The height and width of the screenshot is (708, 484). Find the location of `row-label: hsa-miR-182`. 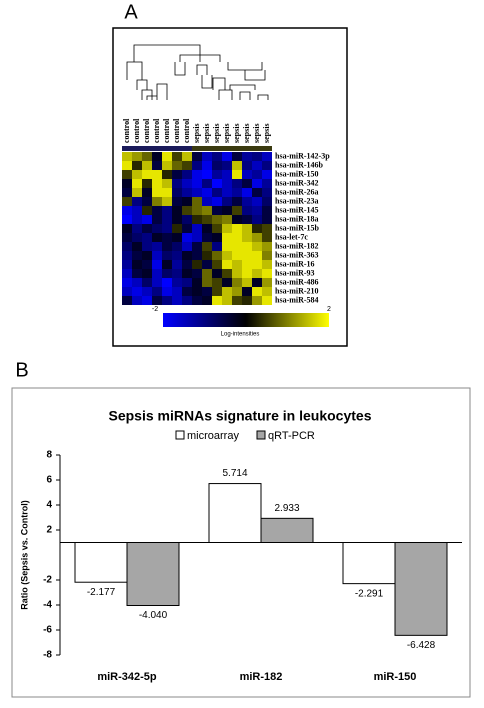

row-label: hsa-miR-182 is located at coordinates (297, 245).